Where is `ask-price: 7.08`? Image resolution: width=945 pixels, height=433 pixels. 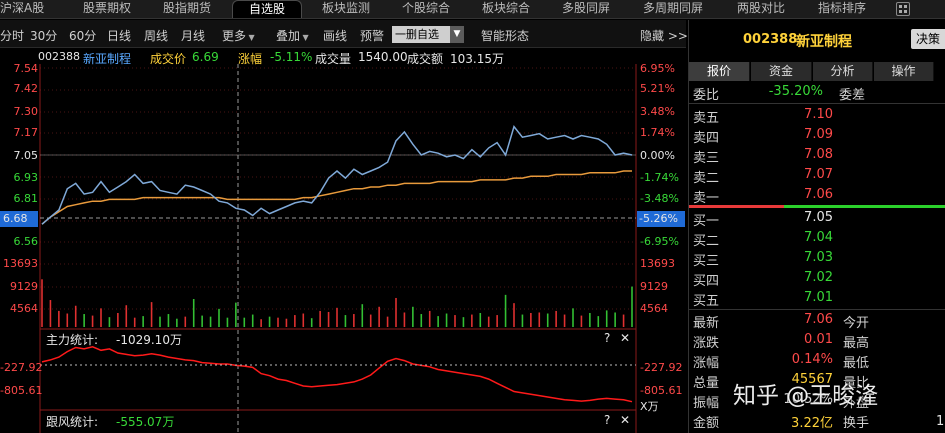 ask-price: 7.08 is located at coordinates (818, 154).